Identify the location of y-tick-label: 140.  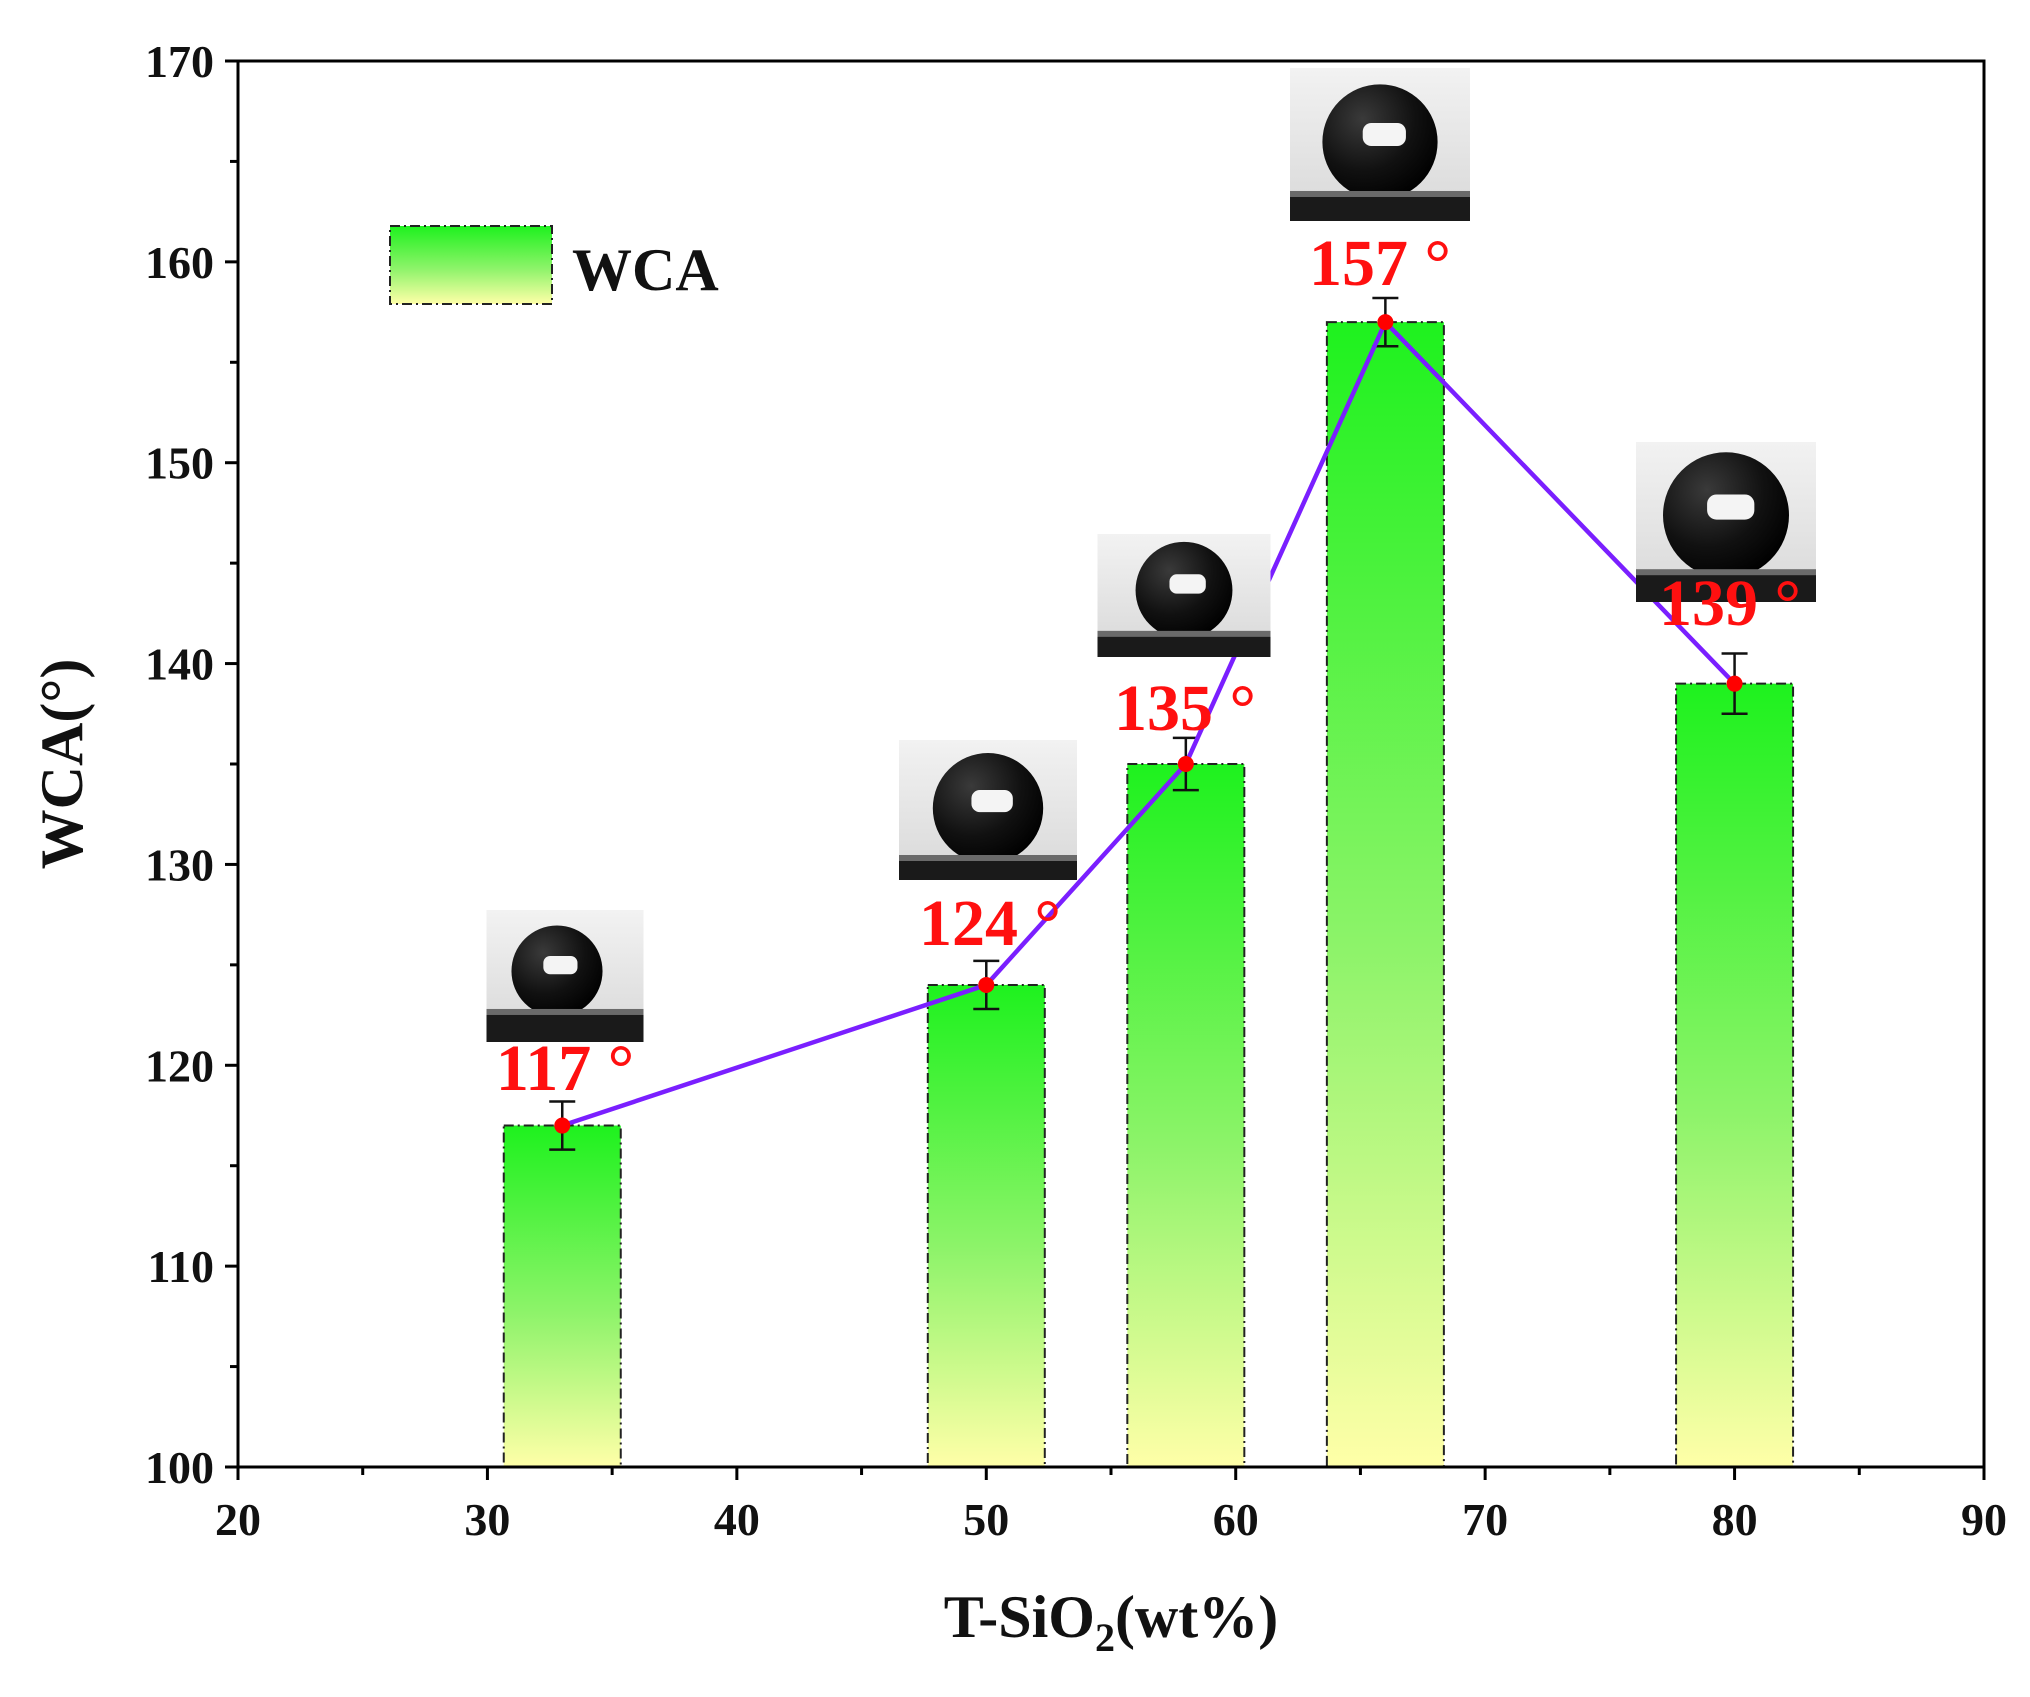
(179, 664).